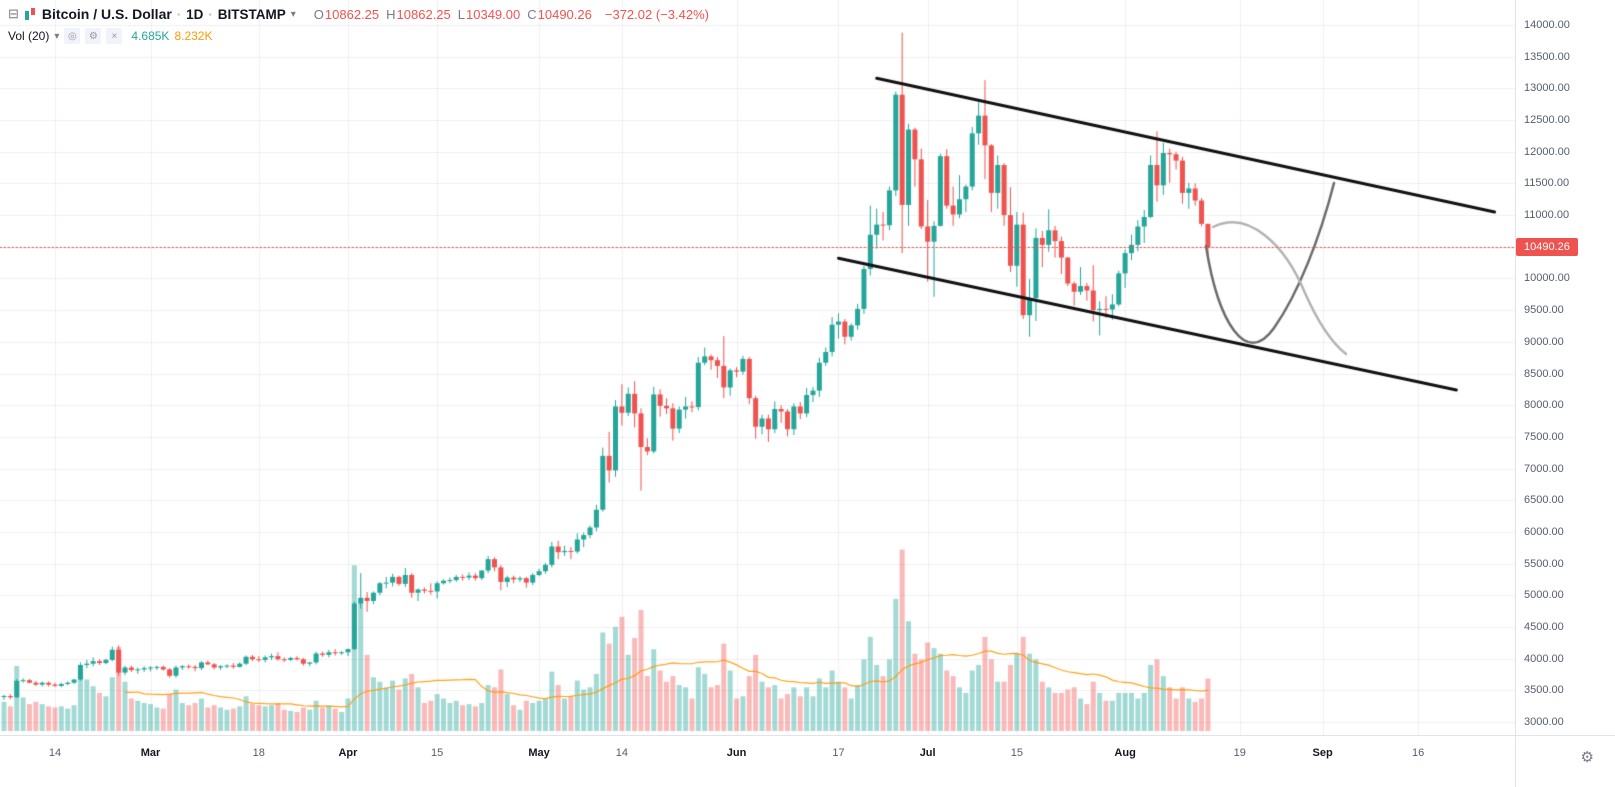  Describe the element at coordinates (150, 753) in the screenshot. I see `time-axis-label: Mar` at that location.